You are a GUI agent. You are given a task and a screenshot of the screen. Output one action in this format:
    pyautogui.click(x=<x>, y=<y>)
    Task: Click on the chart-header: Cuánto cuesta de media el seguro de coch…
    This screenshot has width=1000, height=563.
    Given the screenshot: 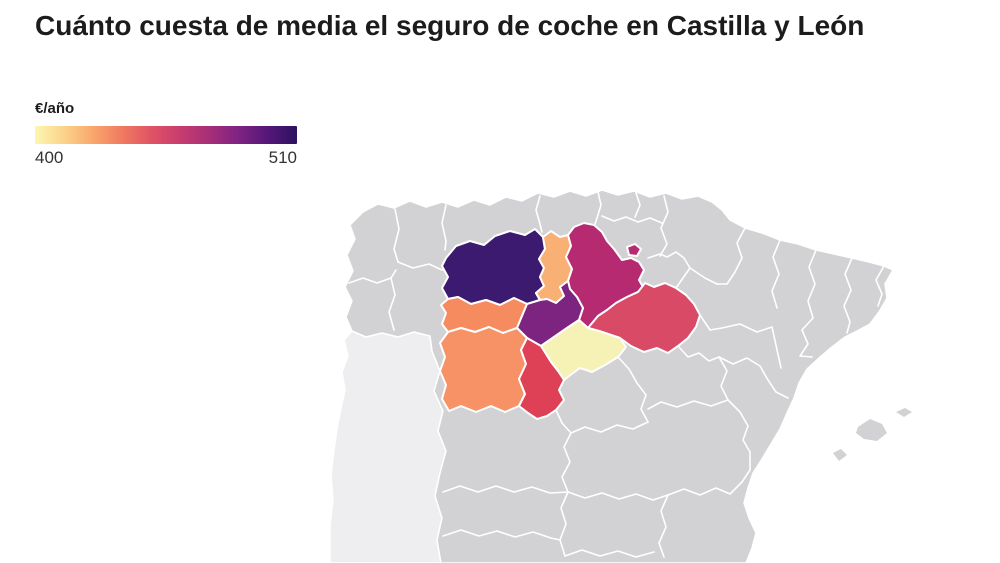 What is the action you would take?
    pyautogui.click(x=471, y=26)
    